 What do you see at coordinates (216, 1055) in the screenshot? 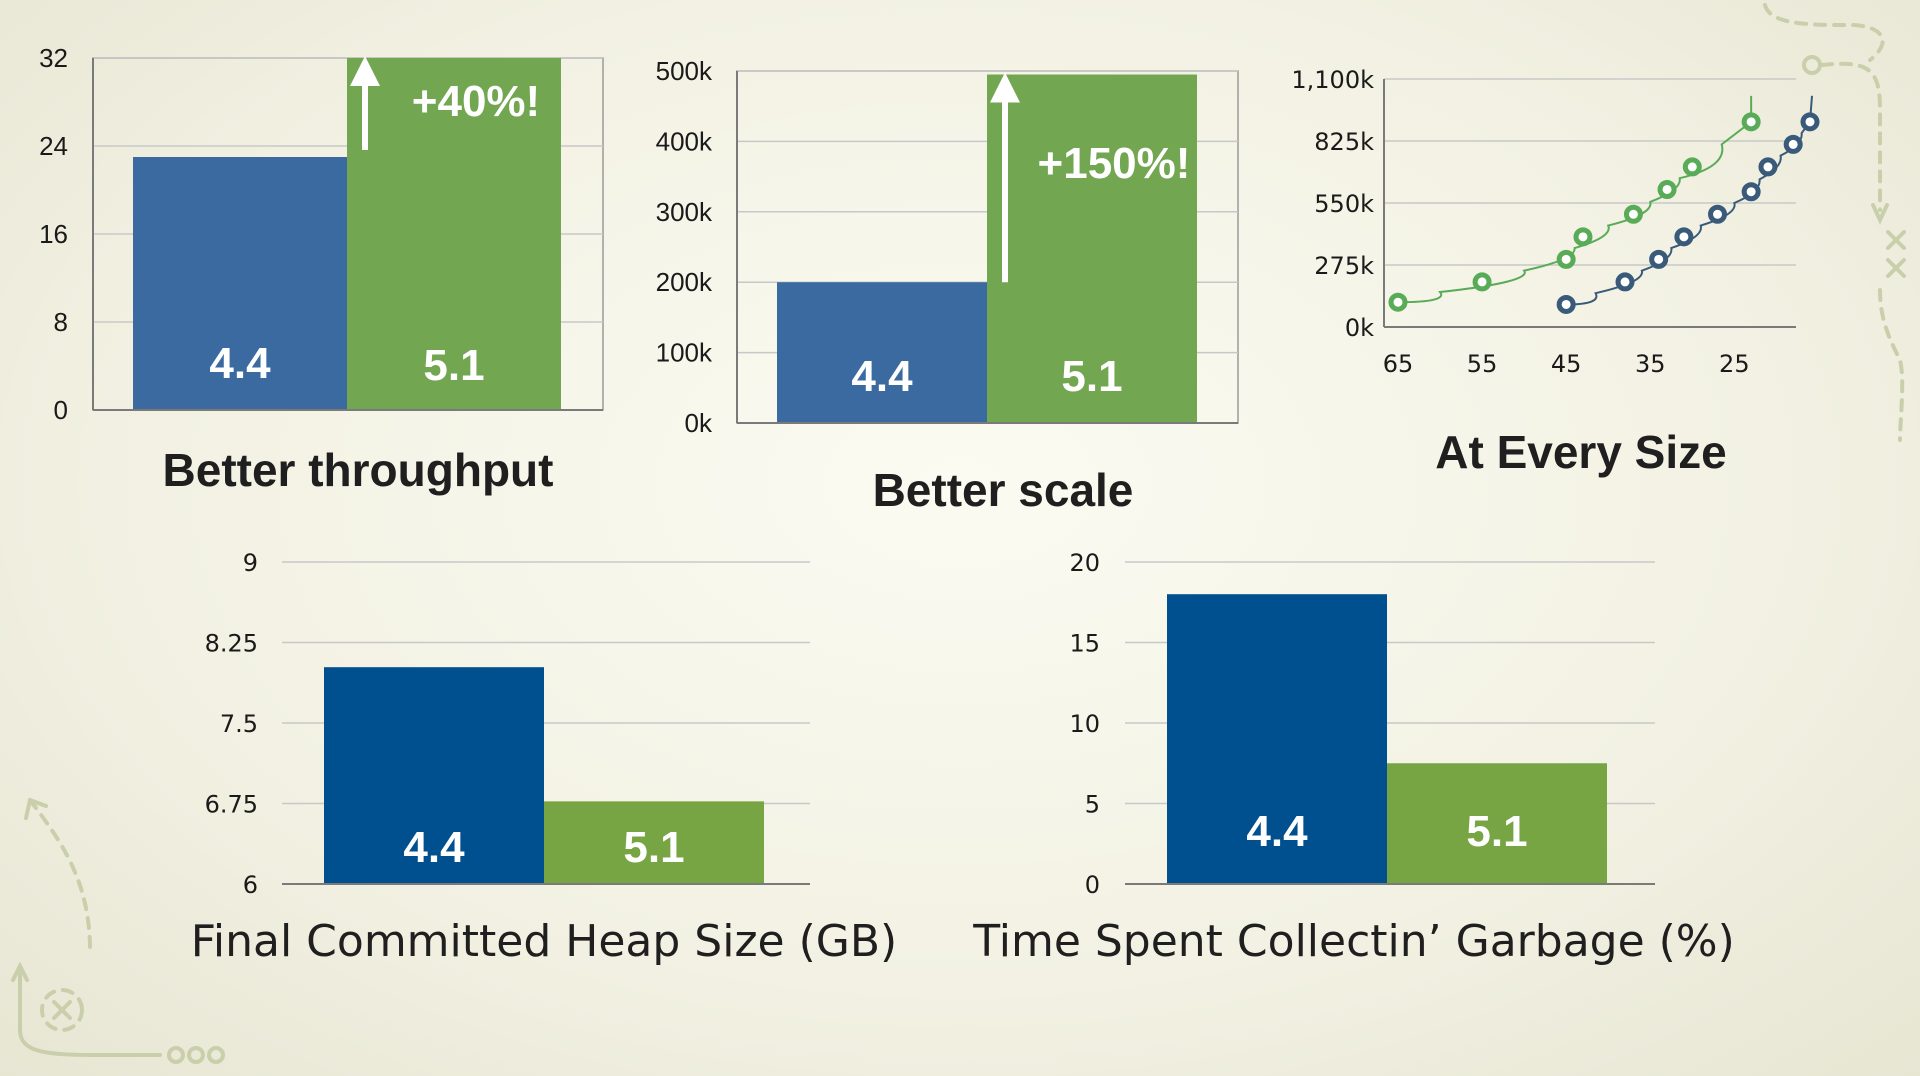
I see `doodle-o3-icon` at bounding box center [216, 1055].